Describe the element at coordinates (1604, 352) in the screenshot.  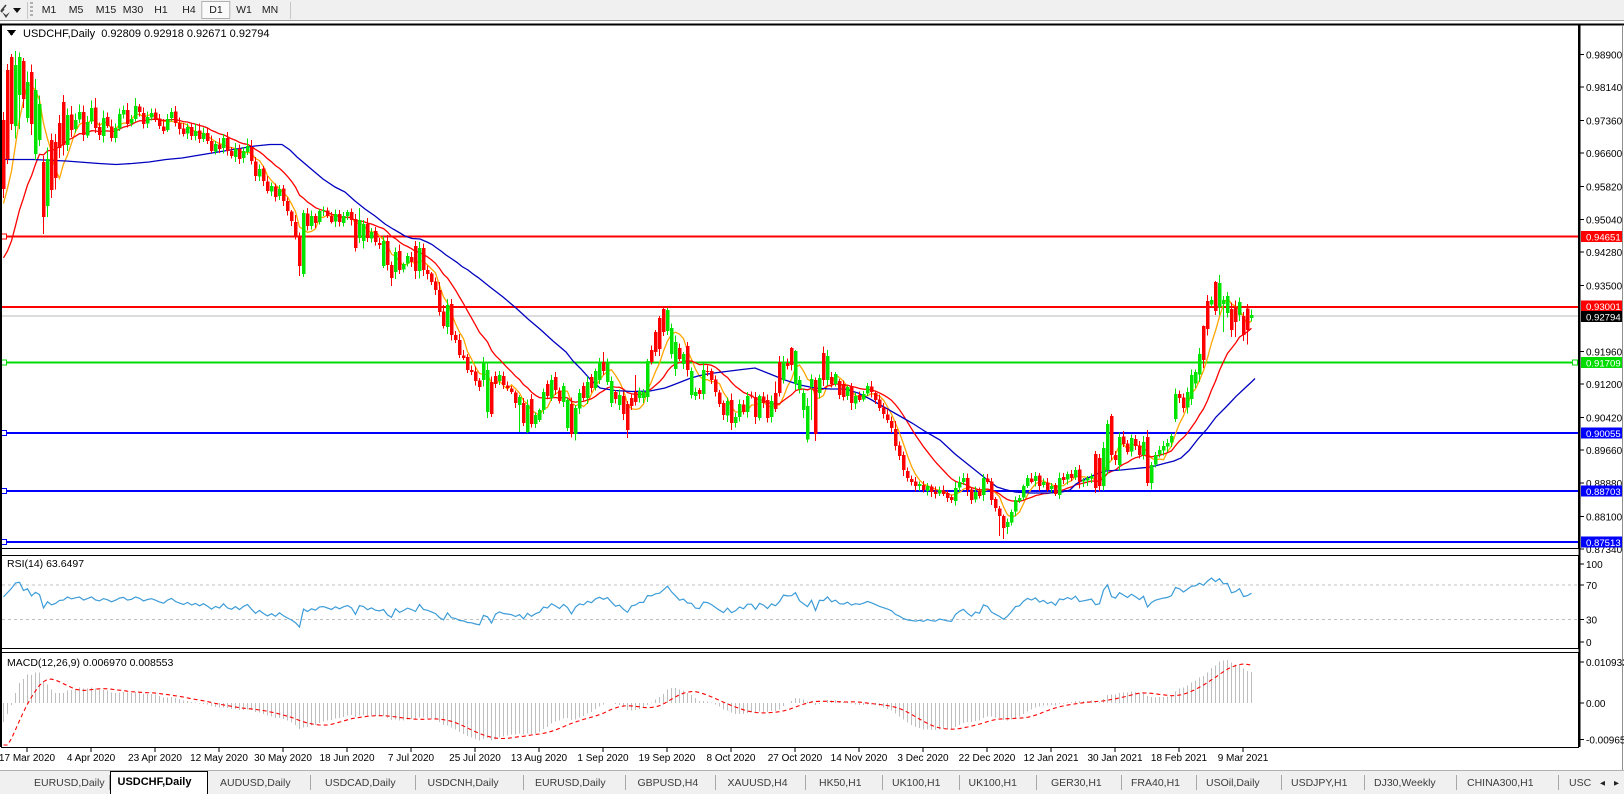
I see `svg-text: 0.91960` at that location.